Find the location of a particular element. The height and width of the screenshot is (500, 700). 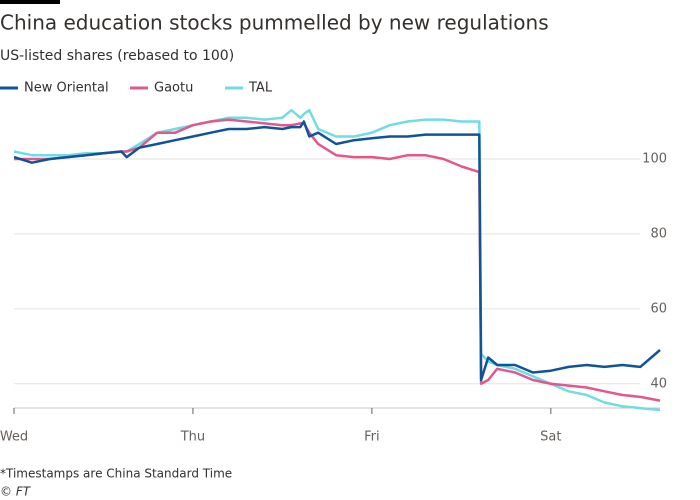

chart-subtitle: US-listed shares (rebased to 100) is located at coordinates (117, 56).